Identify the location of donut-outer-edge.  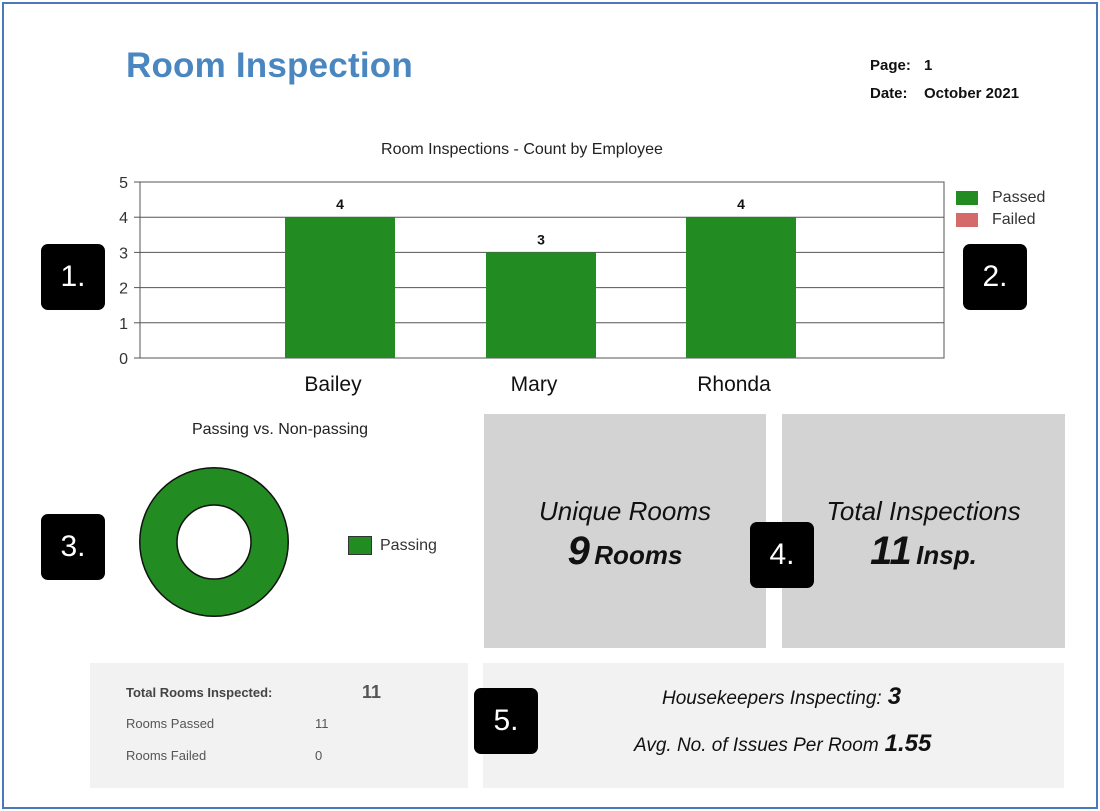
(214, 542).